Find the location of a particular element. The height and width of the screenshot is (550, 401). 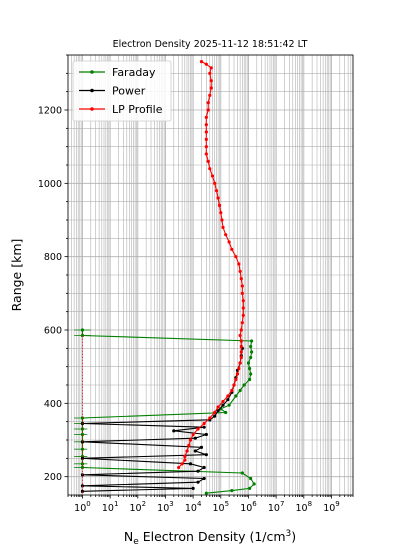

x-axis-label-main: N is located at coordinates (128, 536).